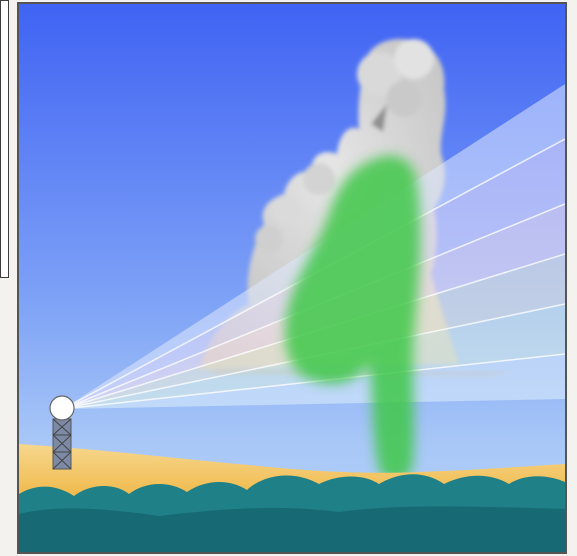  What do you see at coordinates (62, 432) in the screenshot?
I see `radar-tower-icon` at bounding box center [62, 432].